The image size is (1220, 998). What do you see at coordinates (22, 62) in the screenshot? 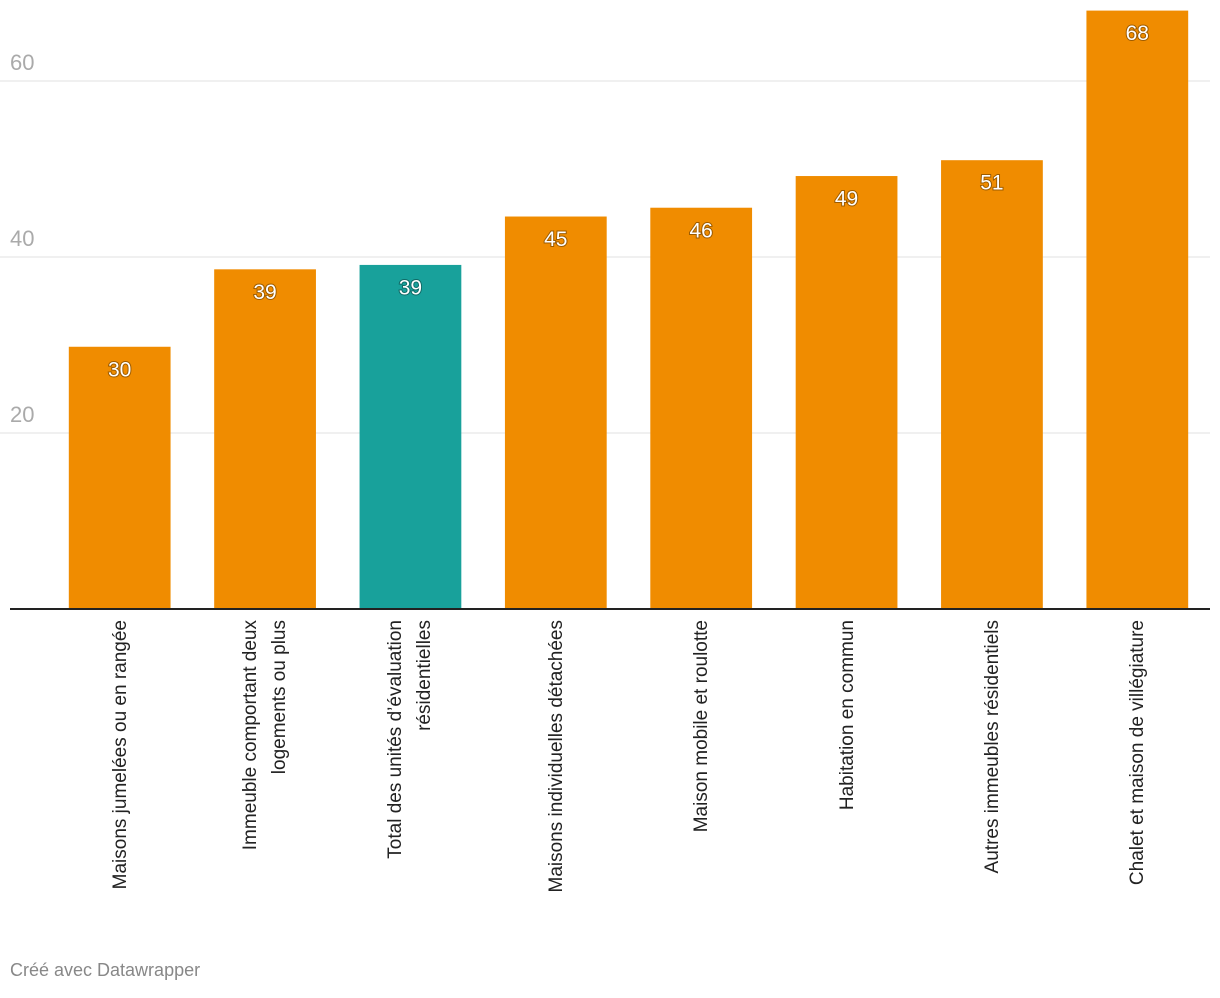
I see `y-tick-label: 60` at bounding box center [22, 62].